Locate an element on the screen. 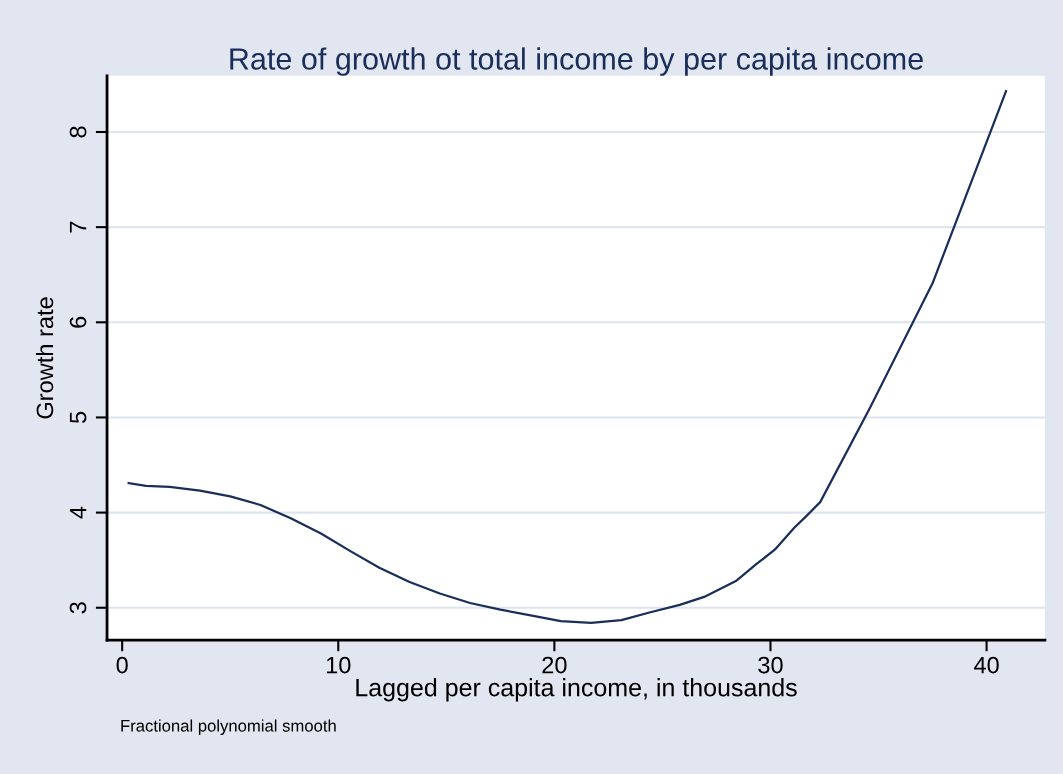 This screenshot has width=1063, height=774. y-tick-label: 8 is located at coordinates (78, 132).